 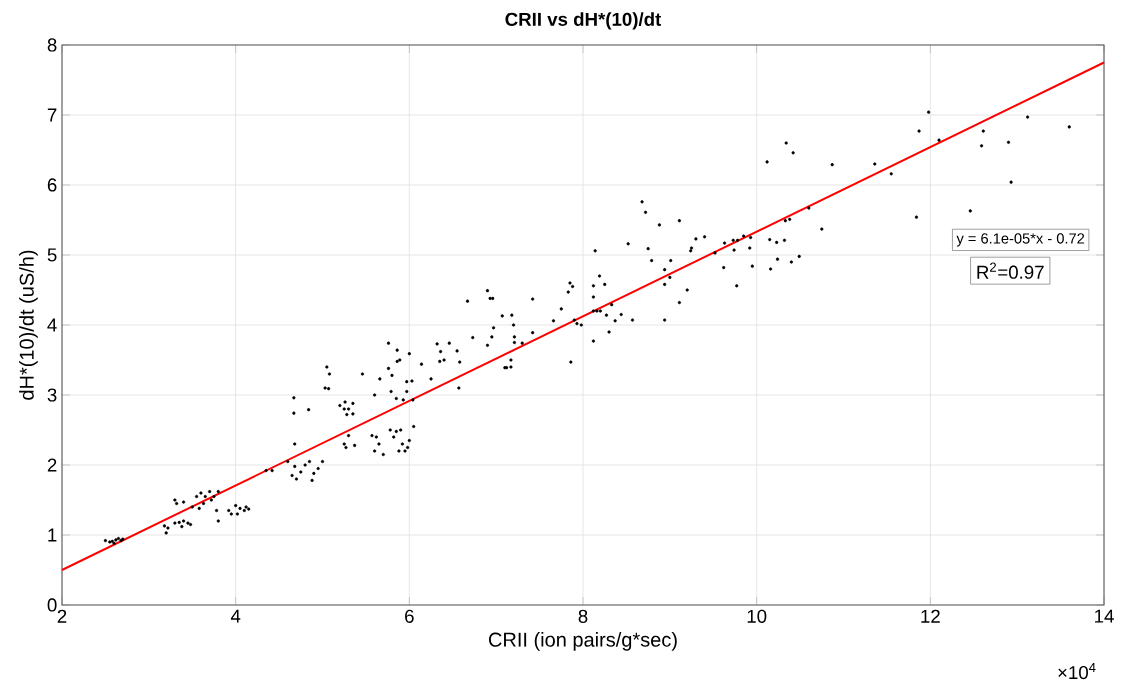 I want to click on y-tick-label: 0, so click(x=52, y=605).